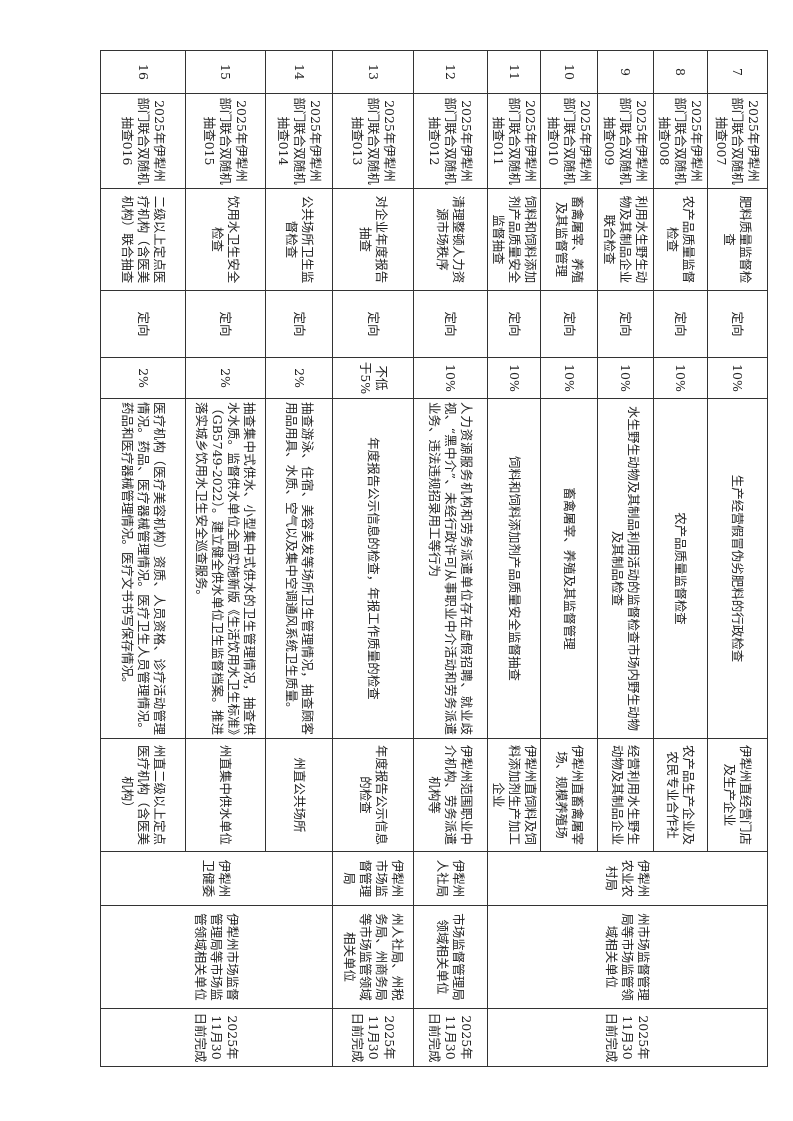 This screenshot has height=1121, width=793. What do you see at coordinates (569, 72) in the screenshot?
I see `row-number: 10` at bounding box center [569, 72].